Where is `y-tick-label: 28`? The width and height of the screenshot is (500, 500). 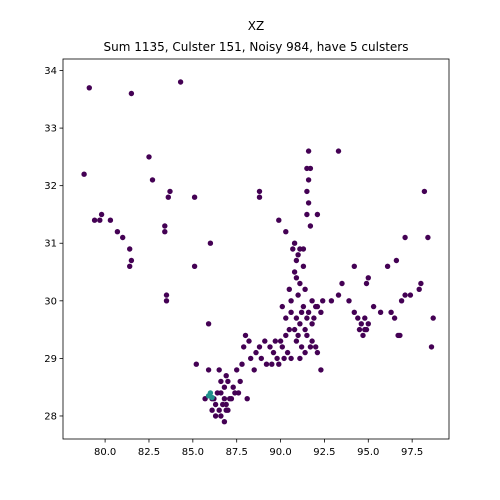 y-tick-label: 28 is located at coordinates (50, 416).